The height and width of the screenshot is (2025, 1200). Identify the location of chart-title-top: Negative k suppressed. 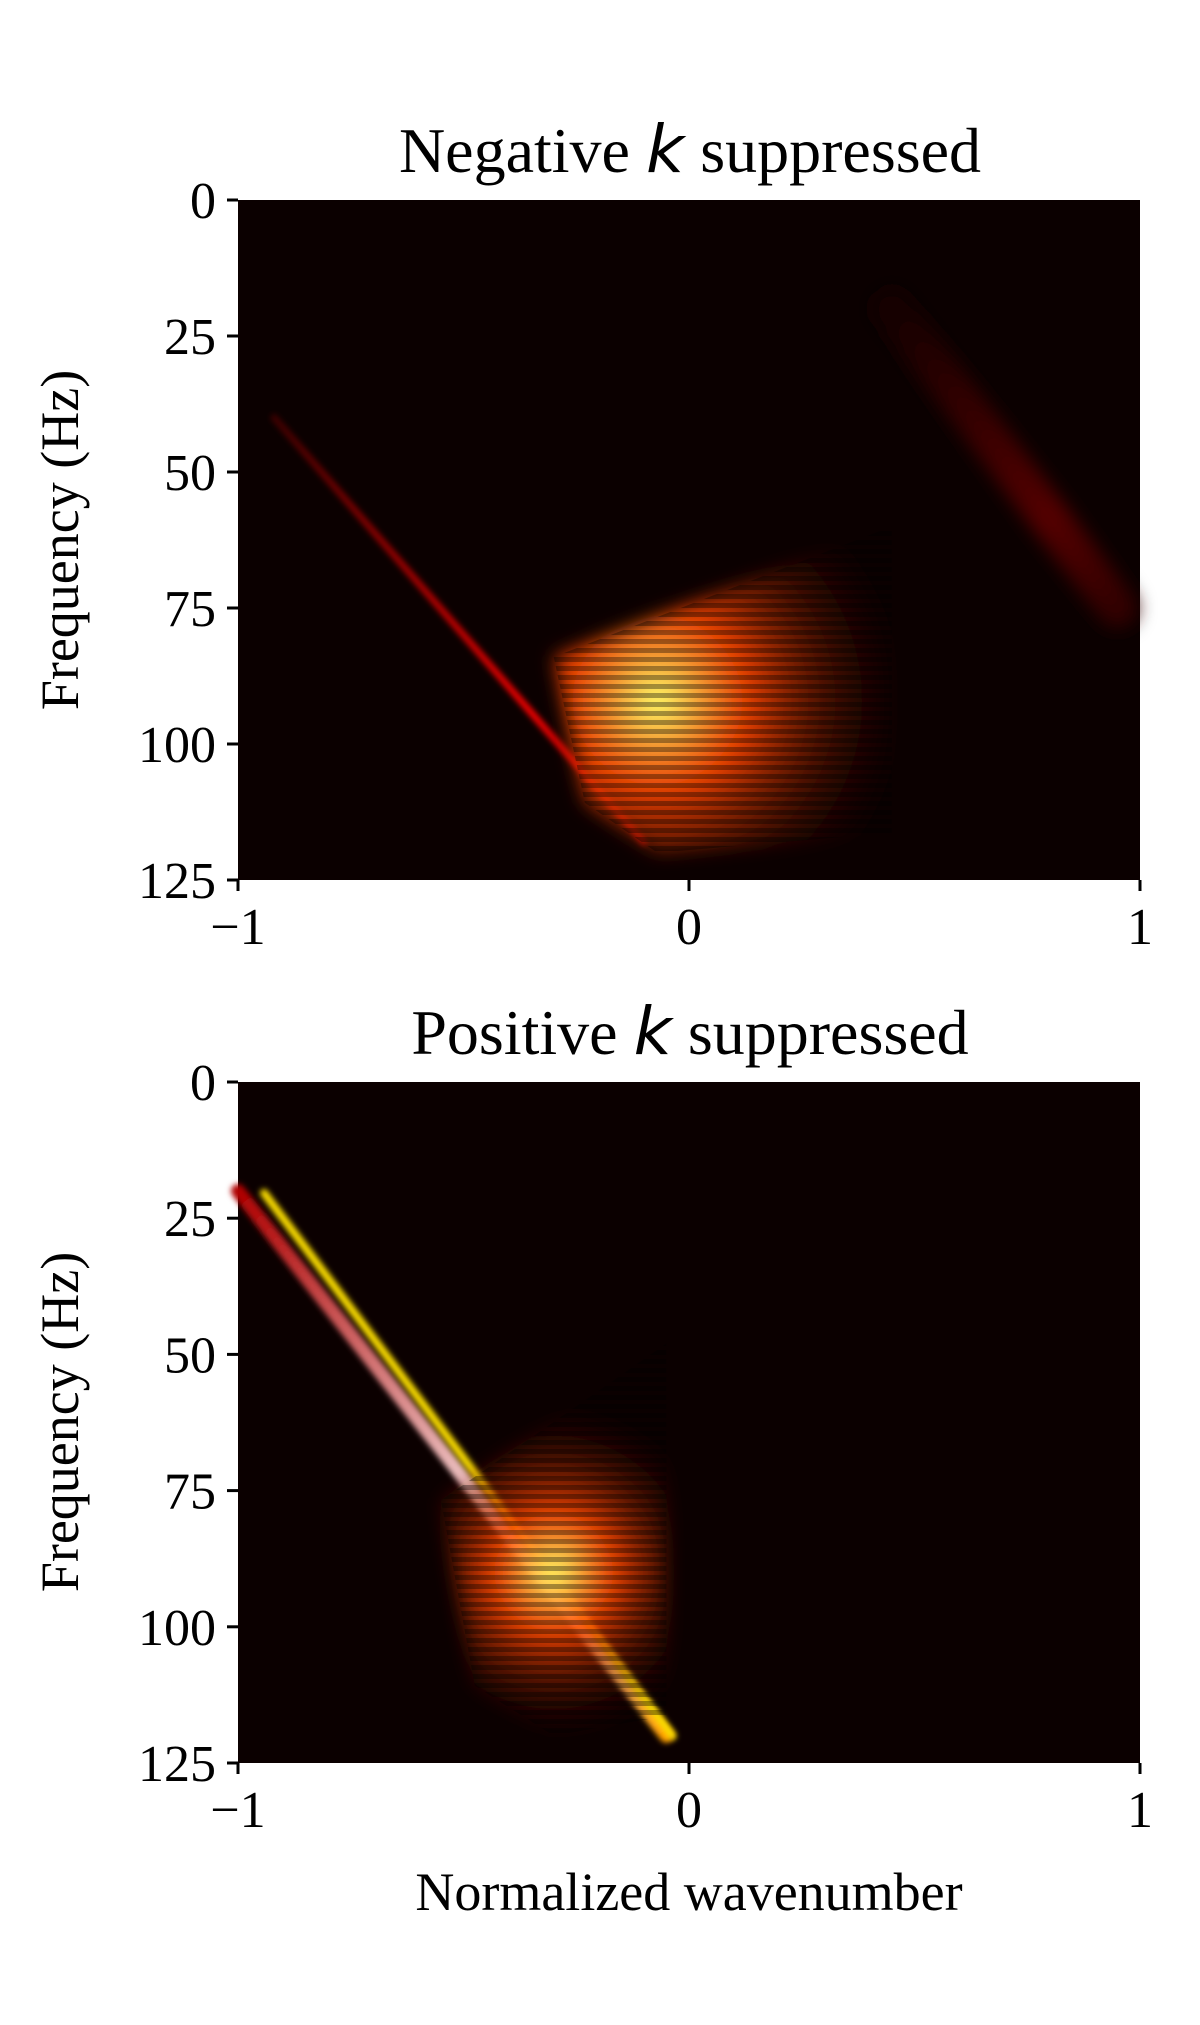
(690, 149).